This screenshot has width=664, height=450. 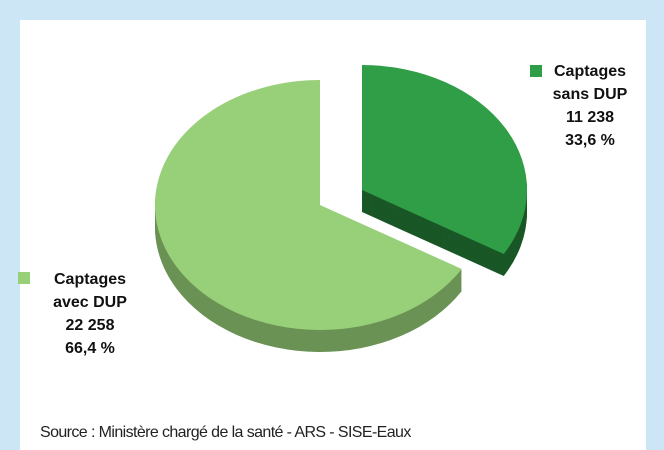 I want to click on slice, so click(x=444, y=159).